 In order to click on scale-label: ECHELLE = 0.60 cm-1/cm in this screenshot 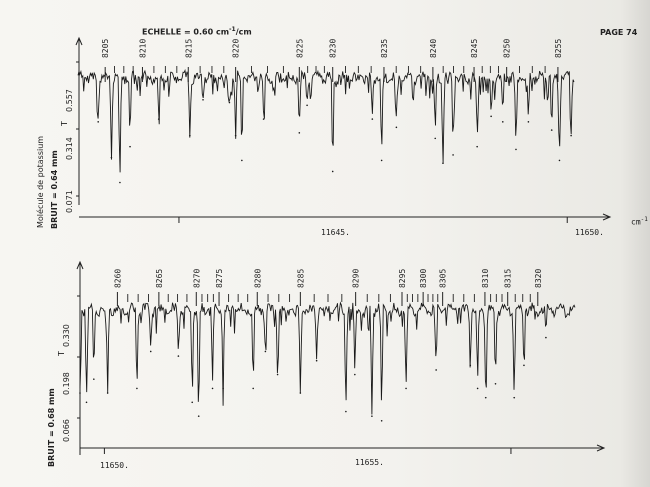, I will do `click(197, 31)`.